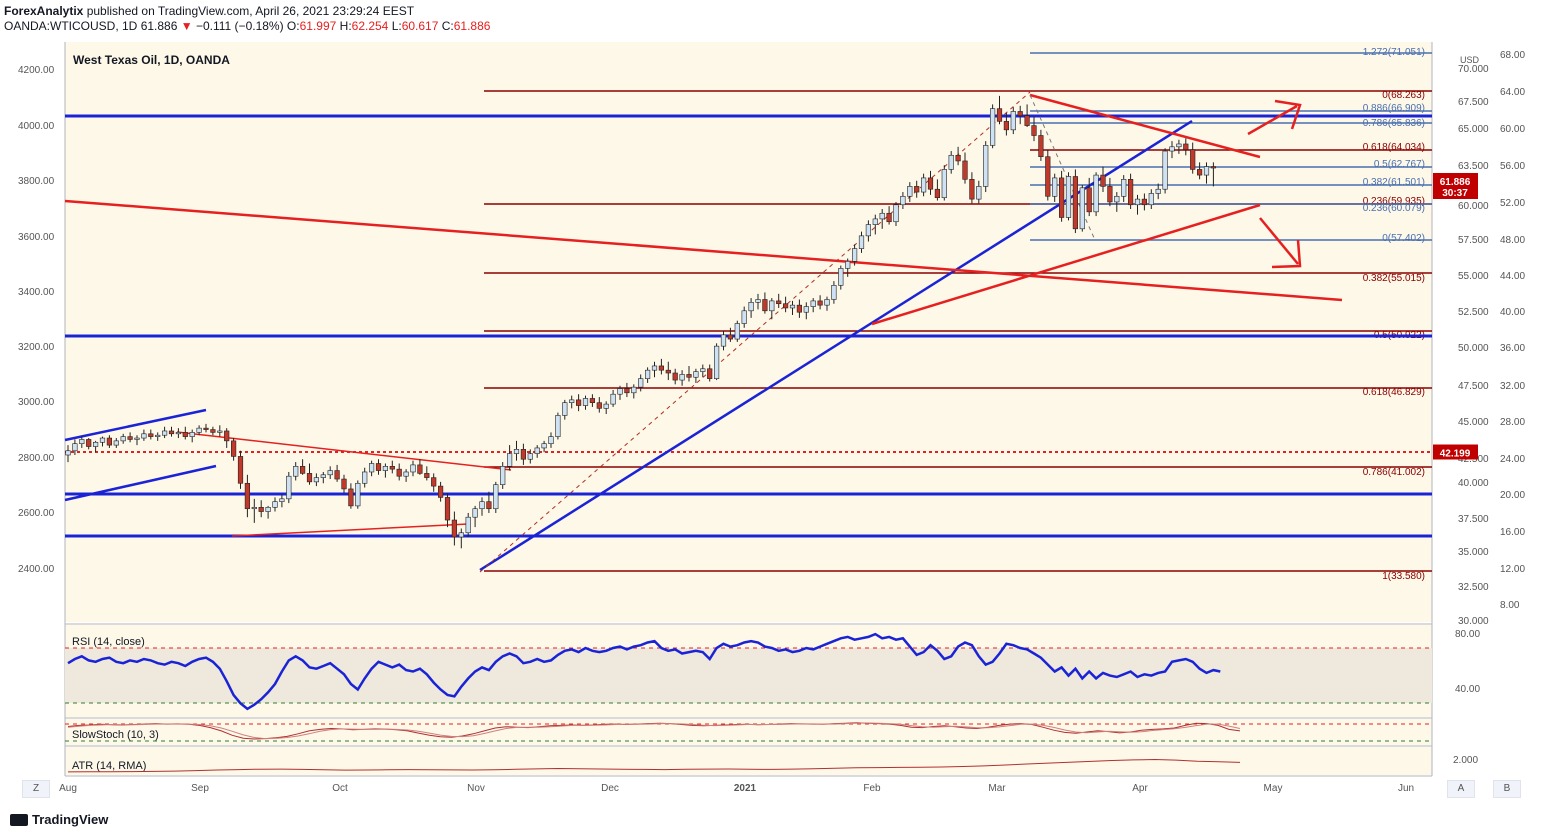 The width and height of the screenshot is (1541, 840). Describe the element at coordinates (1145, 126) in the screenshot. I see `red-triangle-upper` at that location.